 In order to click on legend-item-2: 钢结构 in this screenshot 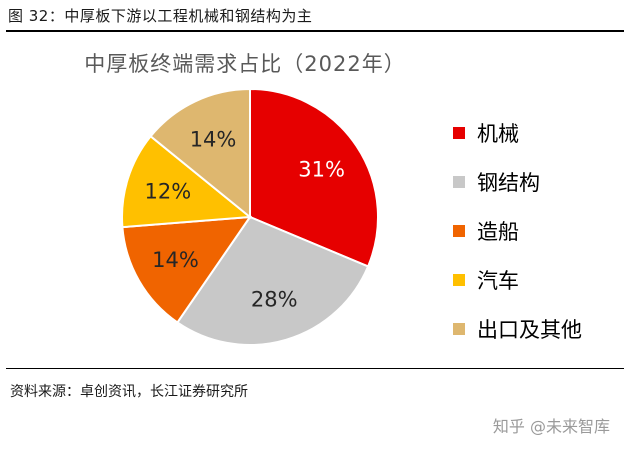, I will do `click(517, 181)`.